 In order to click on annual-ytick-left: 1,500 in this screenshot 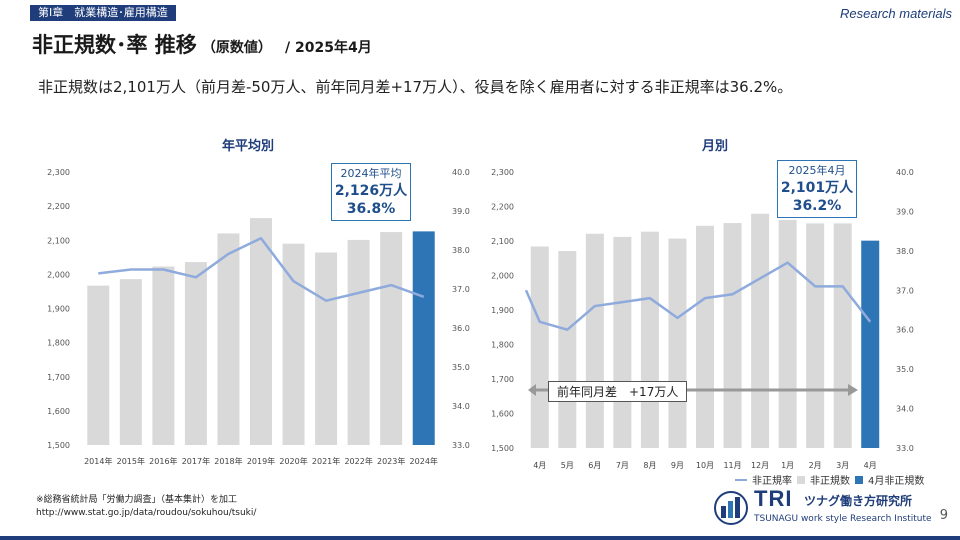, I will do `click(58, 445)`.